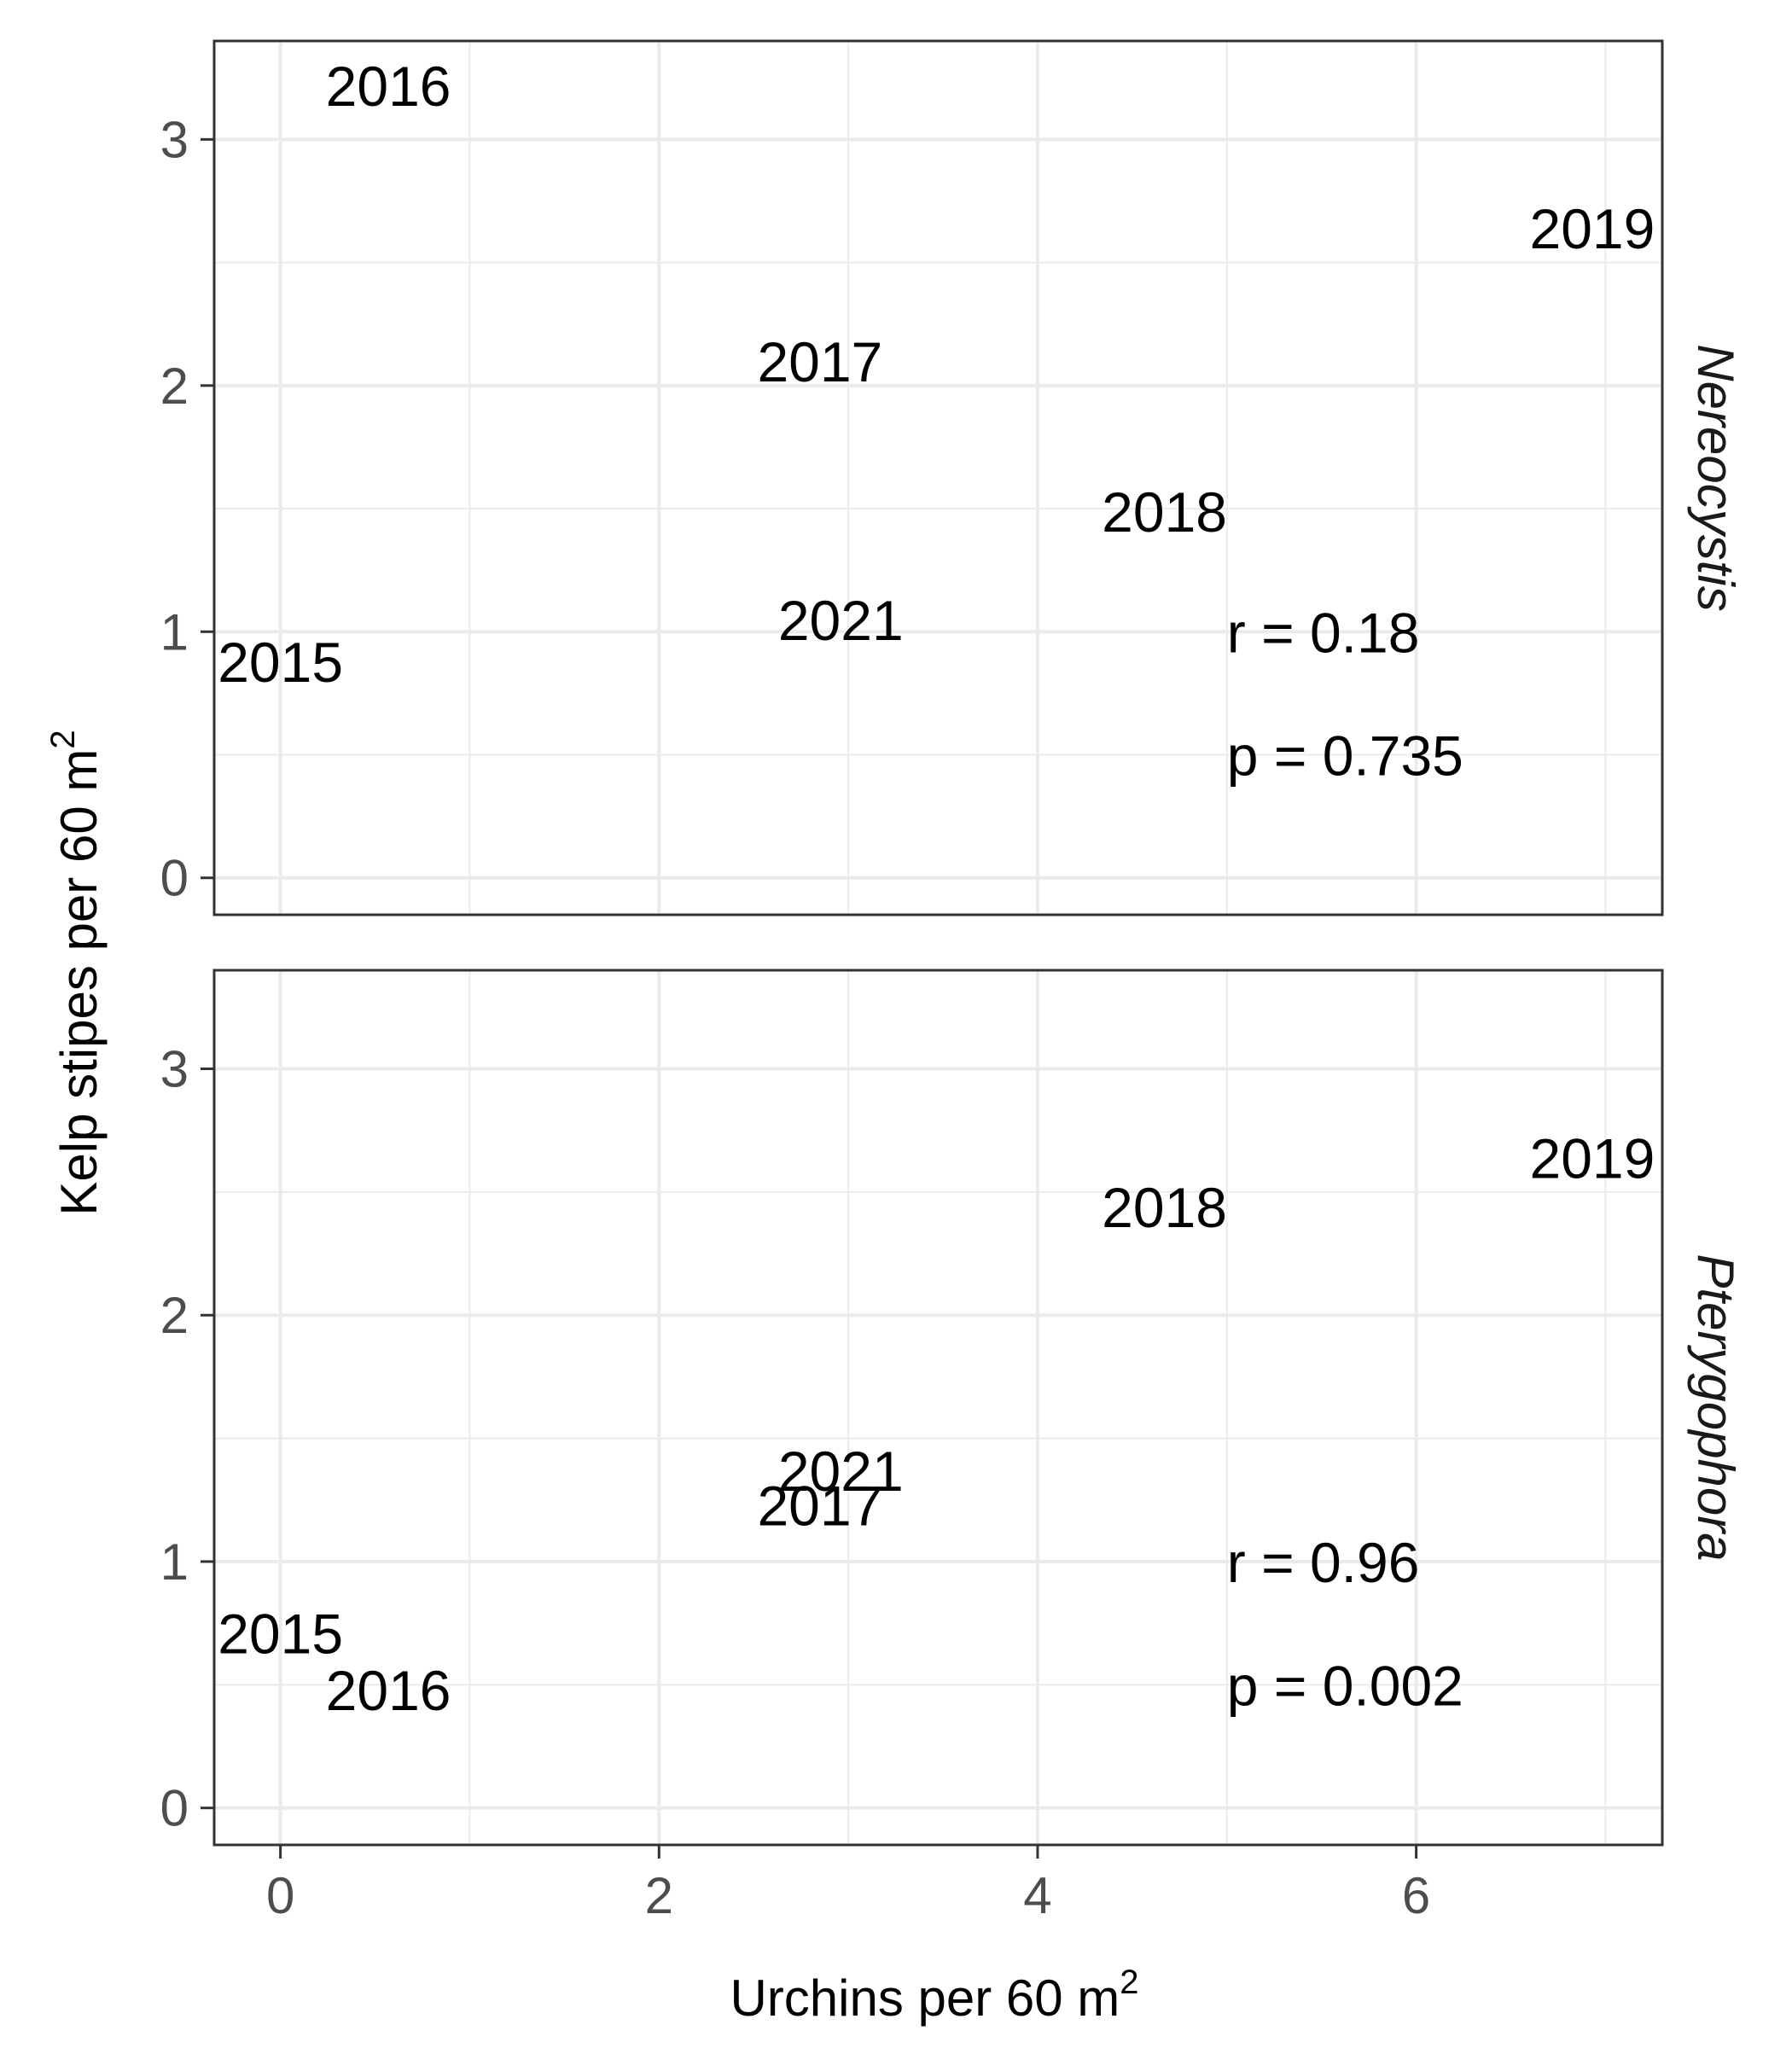 Image resolution: width=1792 pixels, height=2048 pixels. What do you see at coordinates (925, 1998) in the screenshot?
I see `x-axis-title-text: Urchins per 60 m` at bounding box center [925, 1998].